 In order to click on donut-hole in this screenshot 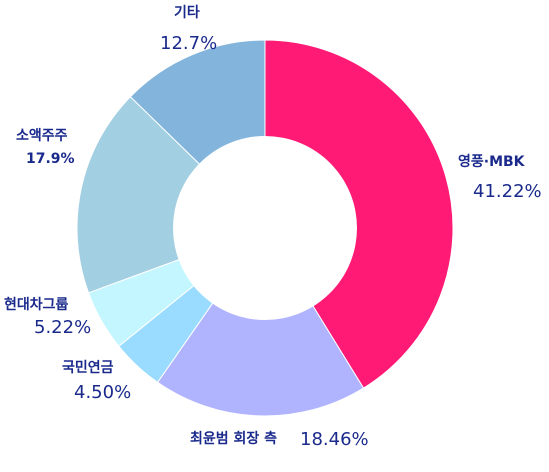, I will do `click(265, 228)`.